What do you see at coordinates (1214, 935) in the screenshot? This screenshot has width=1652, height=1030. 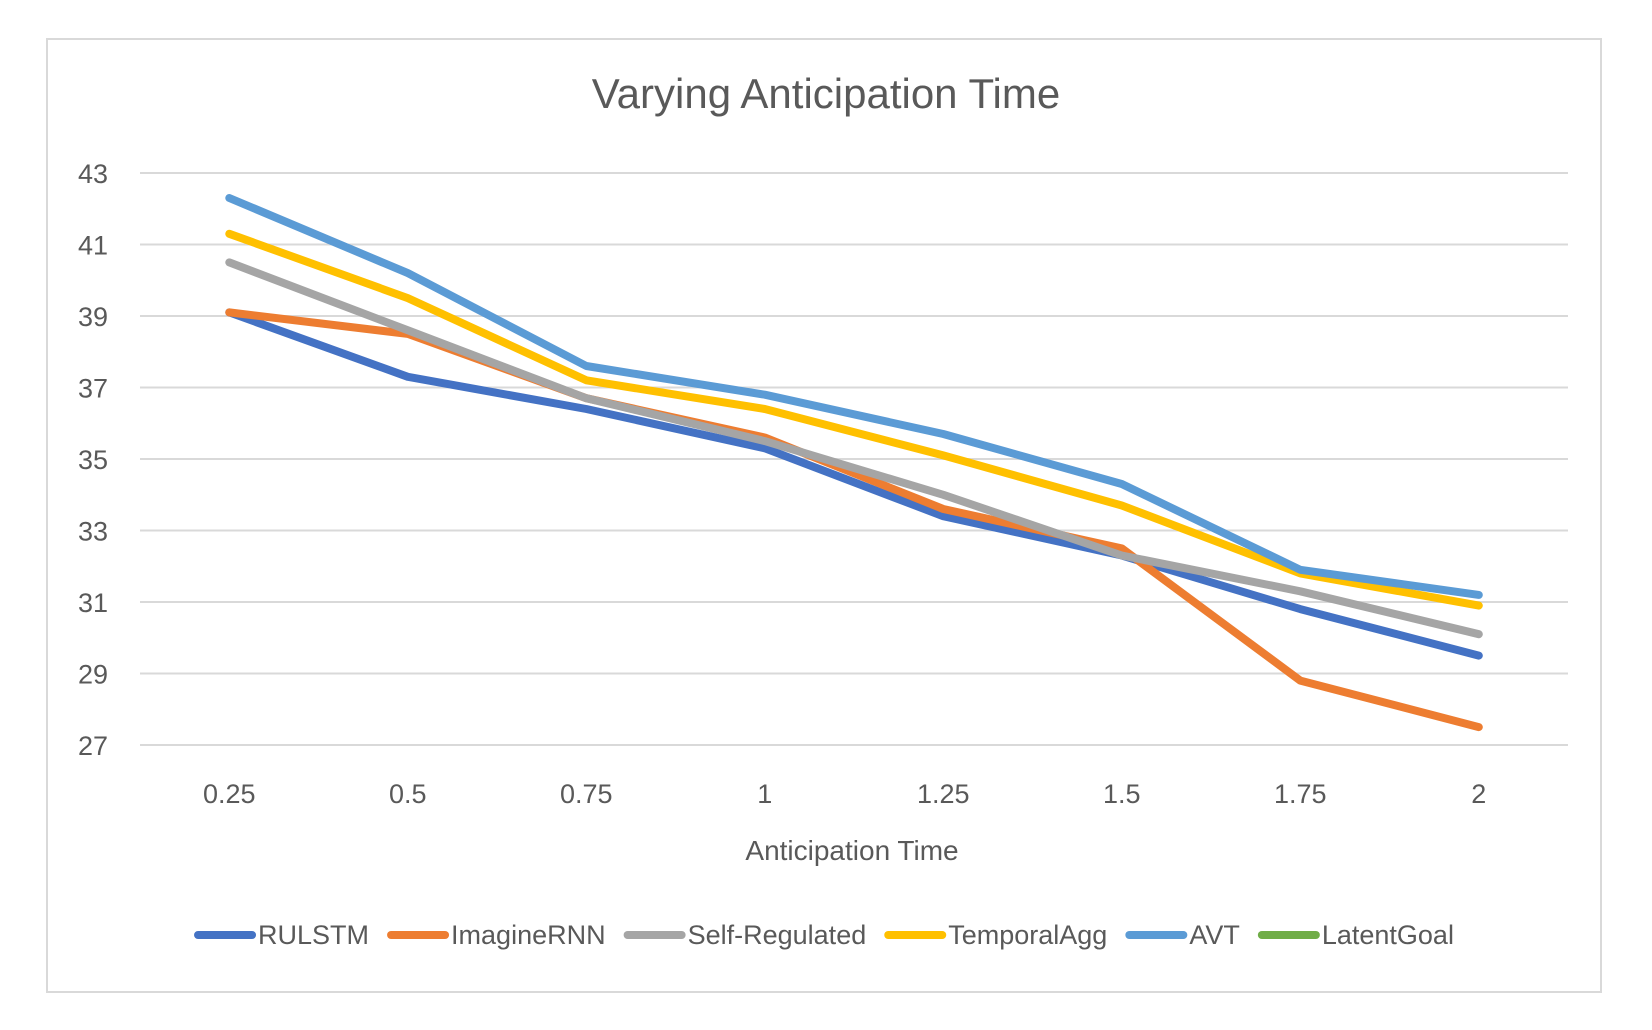 I see `legend-label: AVT` at bounding box center [1214, 935].